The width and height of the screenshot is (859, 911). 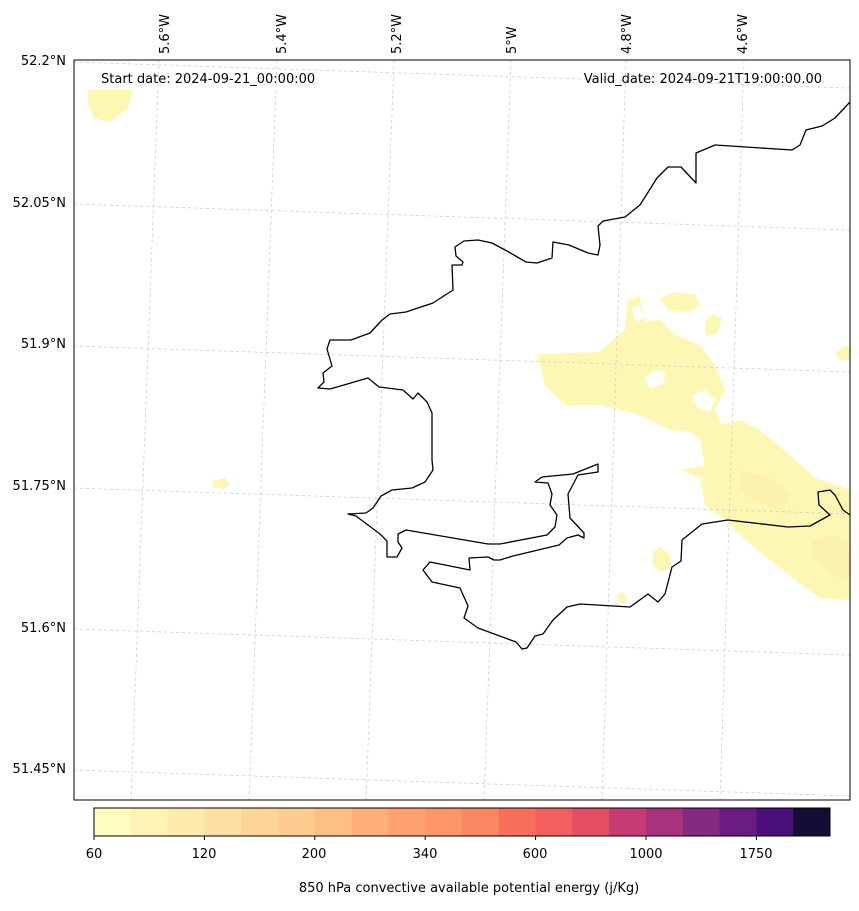 I want to click on lat-label: 52.05°N, so click(x=39, y=203).